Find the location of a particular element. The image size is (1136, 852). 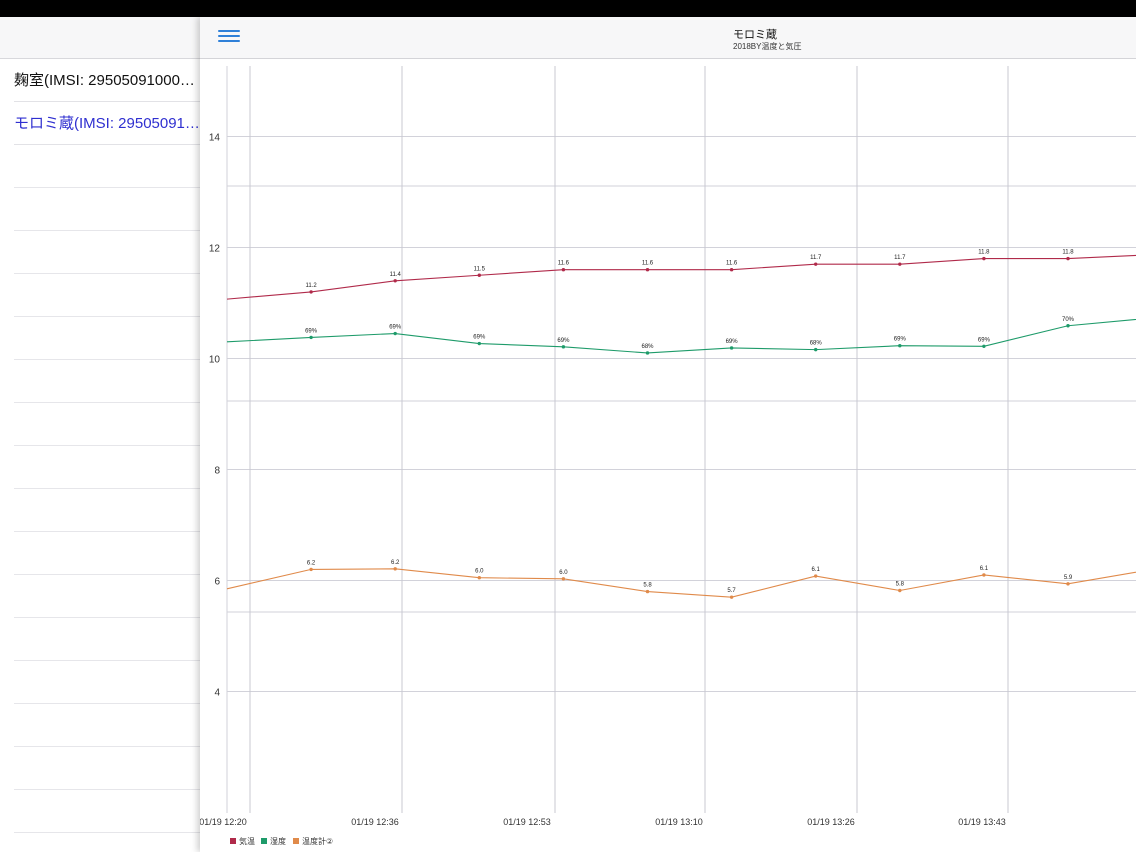

x-tick-label: 01/19 13:10 is located at coordinates (679, 822).